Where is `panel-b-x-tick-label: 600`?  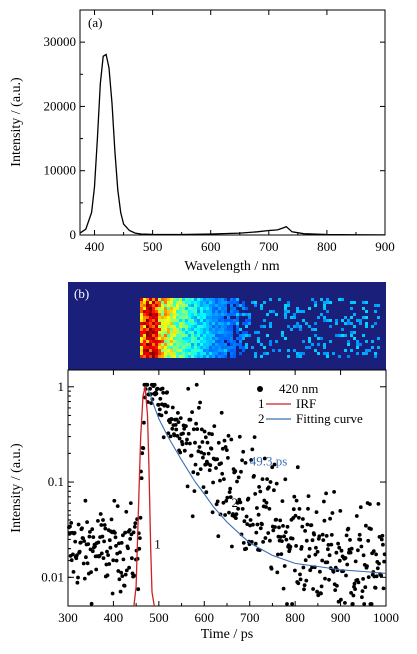 panel-b-x-tick-label: 600 is located at coordinates (205, 617).